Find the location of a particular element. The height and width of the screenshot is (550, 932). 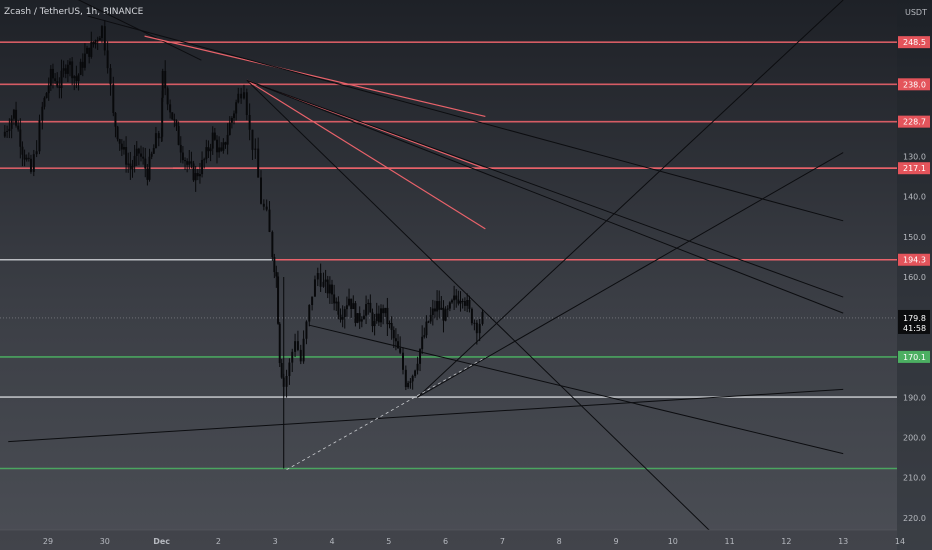

time-tick-label: 10 is located at coordinates (673, 541).